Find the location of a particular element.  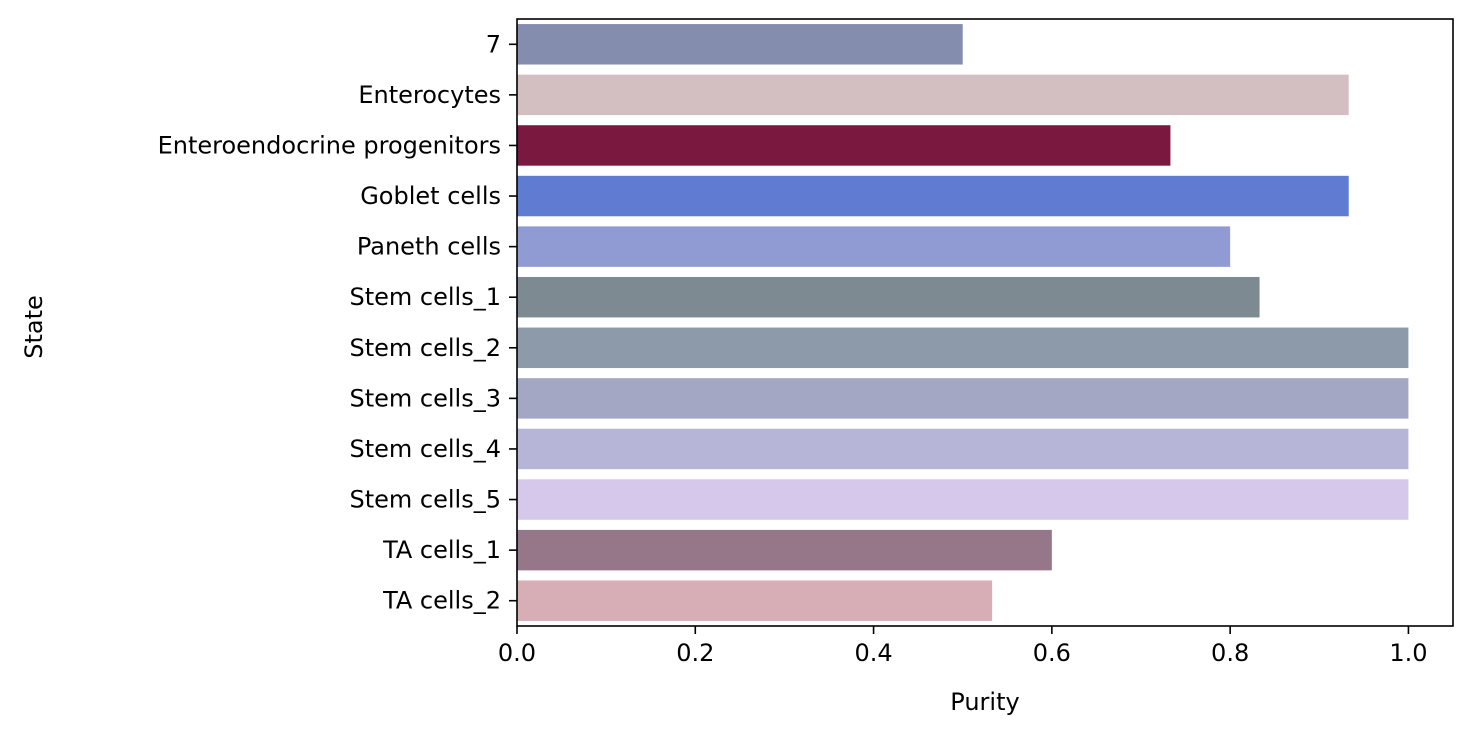

x-tick-label: 0.2 is located at coordinates (695, 653).